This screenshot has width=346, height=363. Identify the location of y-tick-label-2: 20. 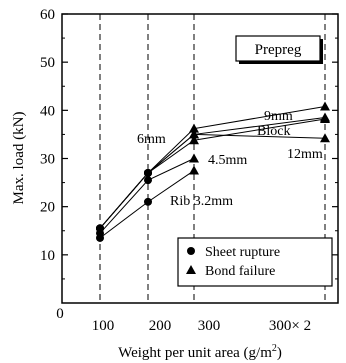
(47, 208).